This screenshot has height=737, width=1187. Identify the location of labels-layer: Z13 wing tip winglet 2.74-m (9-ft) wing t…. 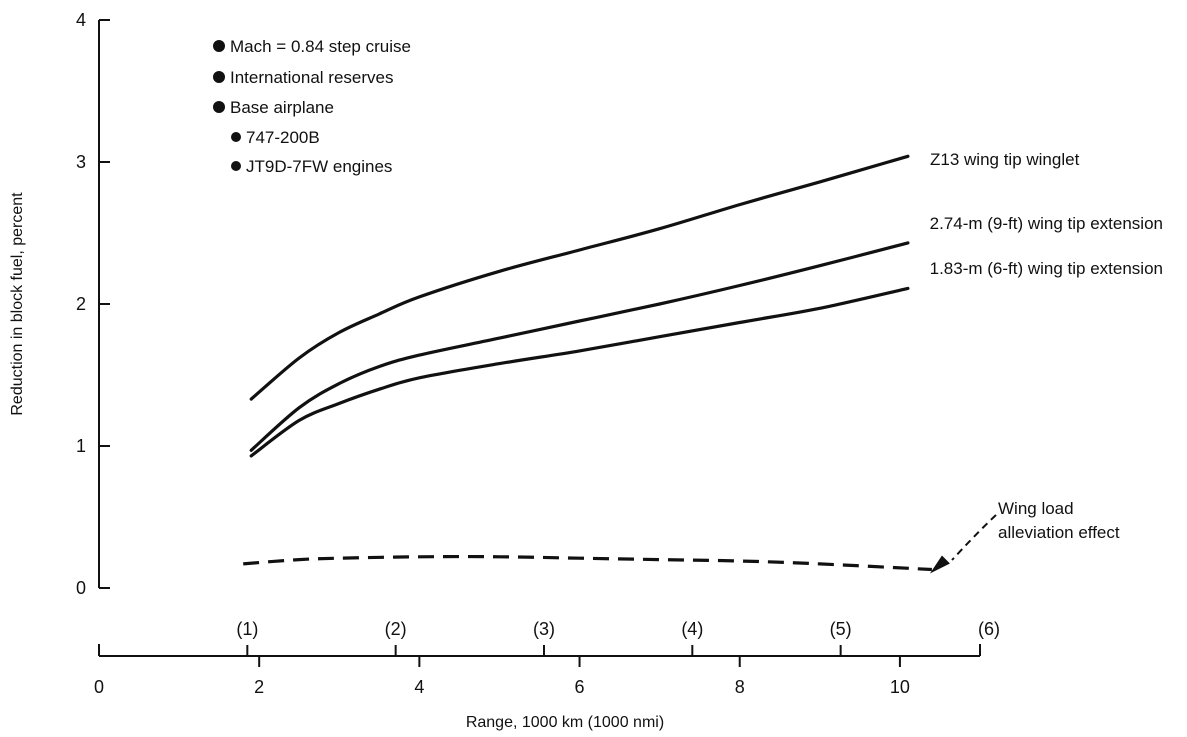
(1046, 362).